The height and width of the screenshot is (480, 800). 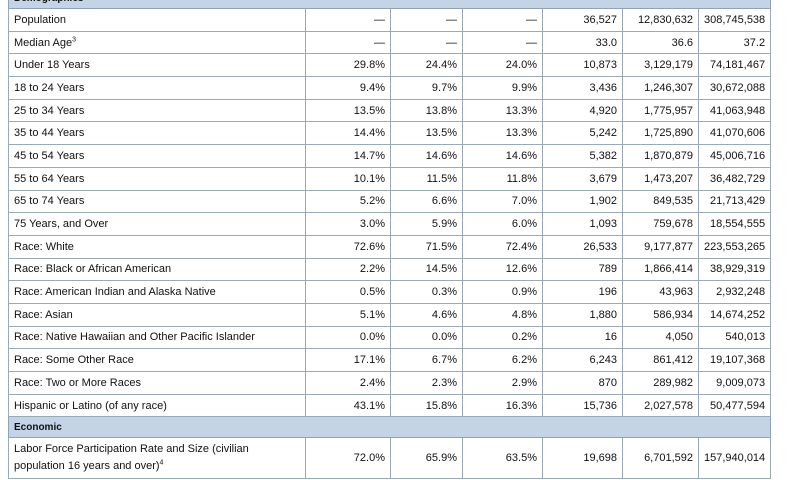 I want to click on row-label: 55 to 64 Years, so click(x=49, y=178).